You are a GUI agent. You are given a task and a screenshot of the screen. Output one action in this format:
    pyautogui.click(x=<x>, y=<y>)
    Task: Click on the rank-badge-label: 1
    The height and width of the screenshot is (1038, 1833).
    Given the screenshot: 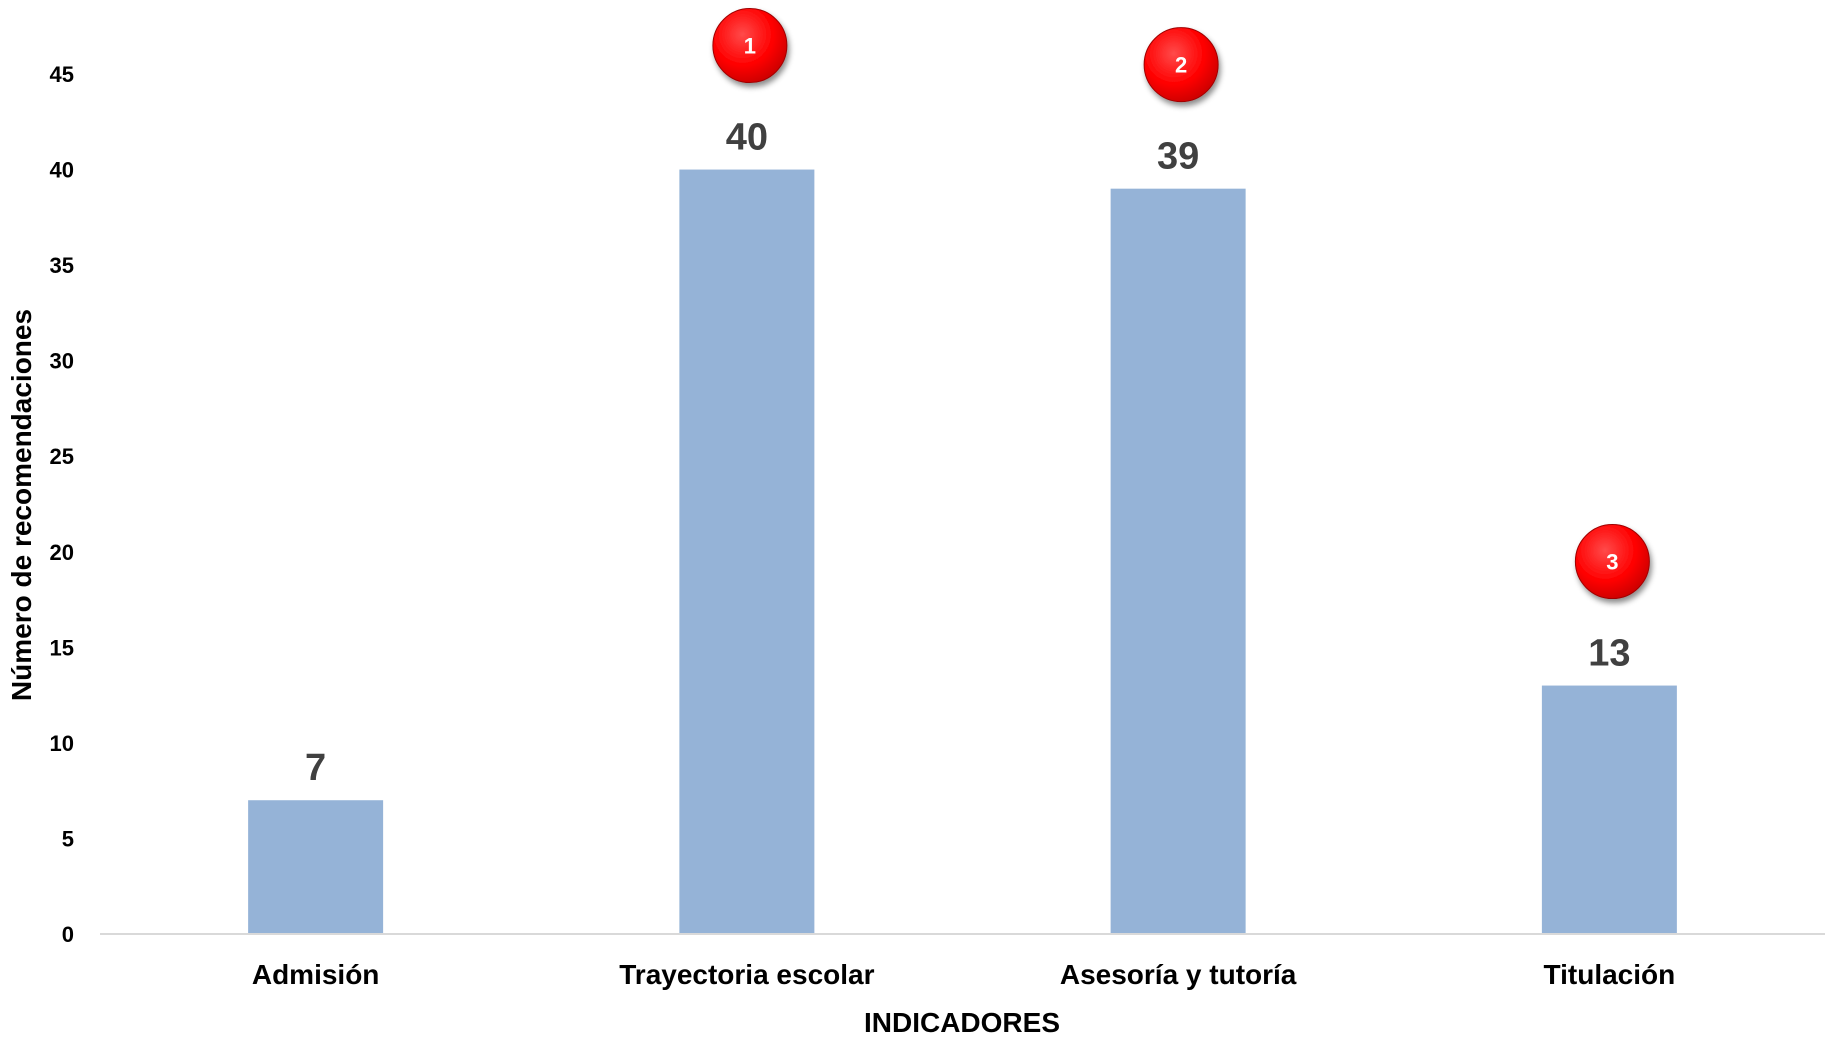 What is the action you would take?
    pyautogui.click(x=750, y=46)
    